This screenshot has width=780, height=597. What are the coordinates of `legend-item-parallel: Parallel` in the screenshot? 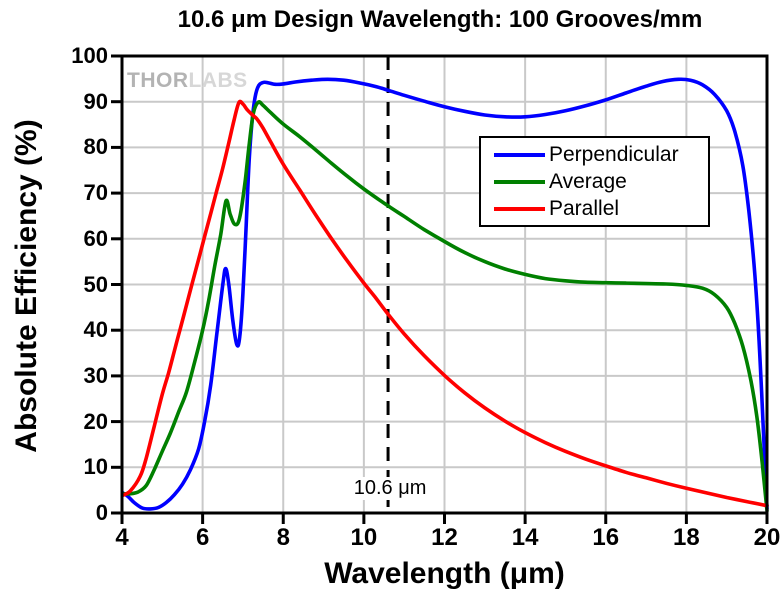 It's located at (594, 209).